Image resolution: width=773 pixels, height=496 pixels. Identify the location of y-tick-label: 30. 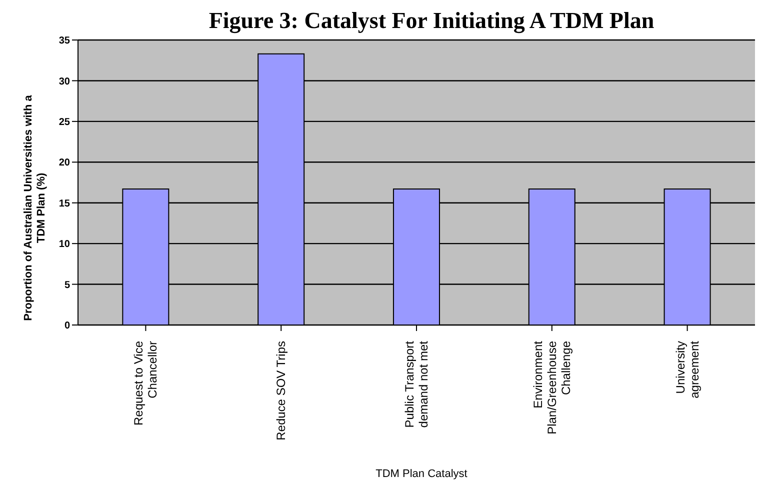
(64, 82).